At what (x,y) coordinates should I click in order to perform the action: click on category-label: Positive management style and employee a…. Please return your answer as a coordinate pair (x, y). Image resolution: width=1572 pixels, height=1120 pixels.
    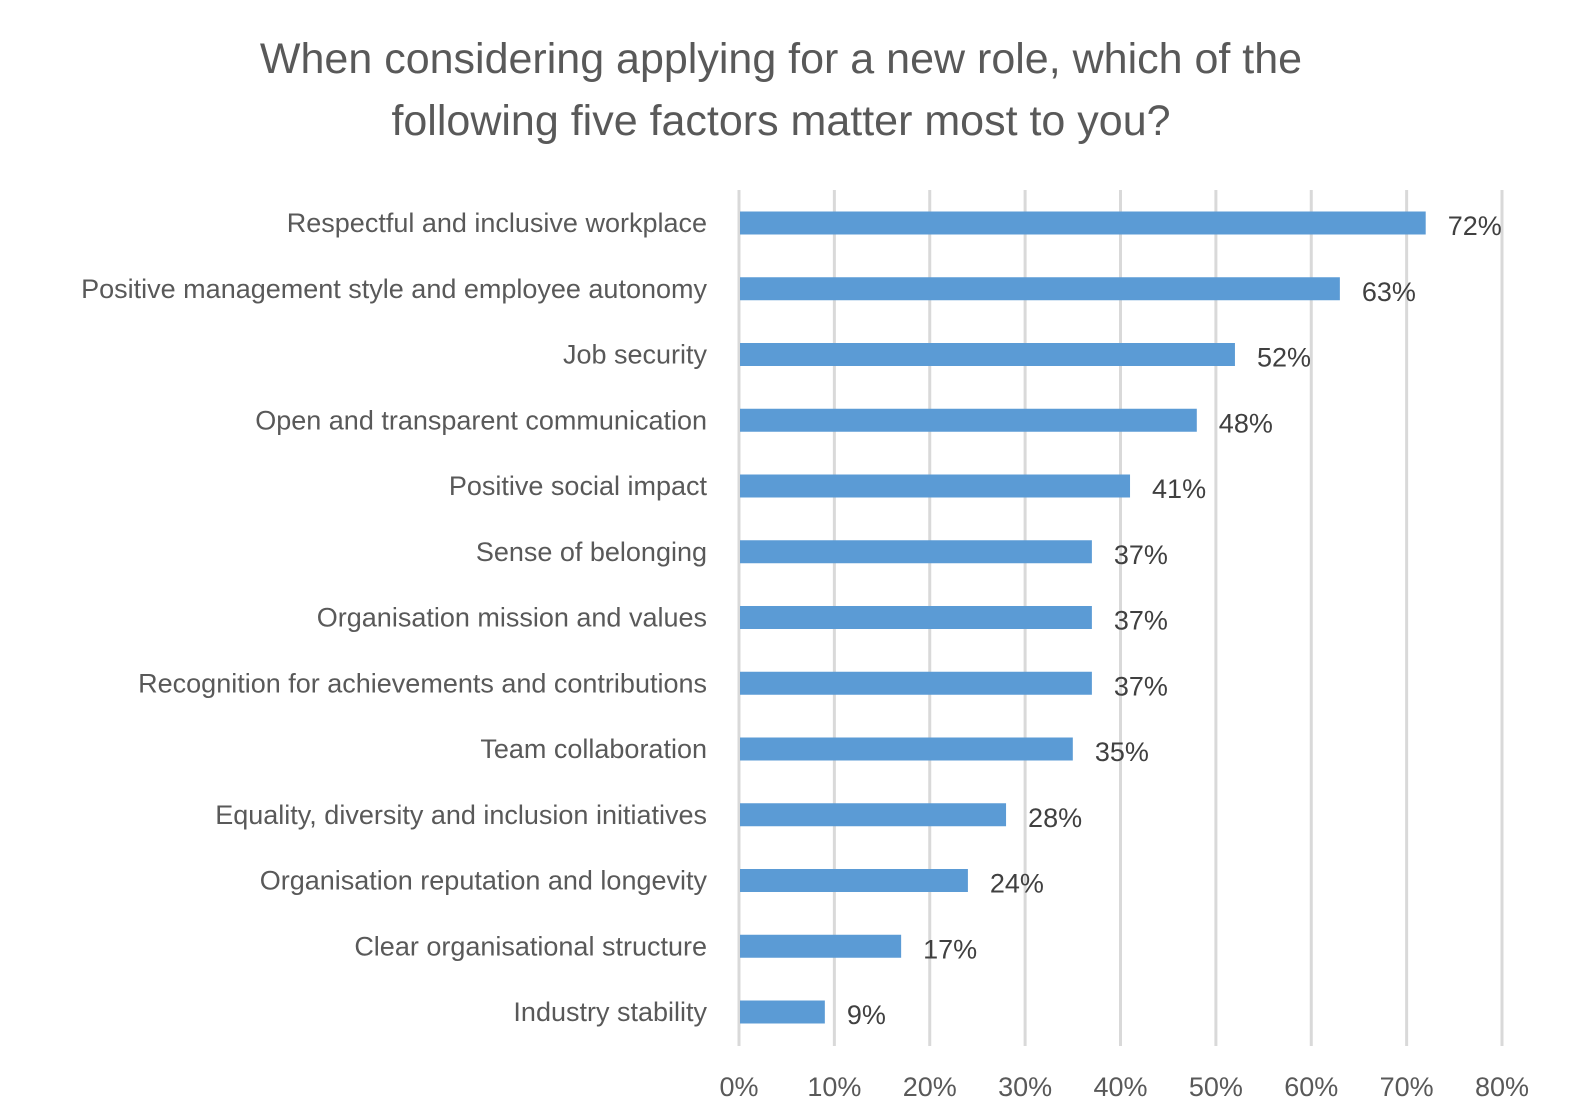
    Looking at the image, I should click on (394, 289).